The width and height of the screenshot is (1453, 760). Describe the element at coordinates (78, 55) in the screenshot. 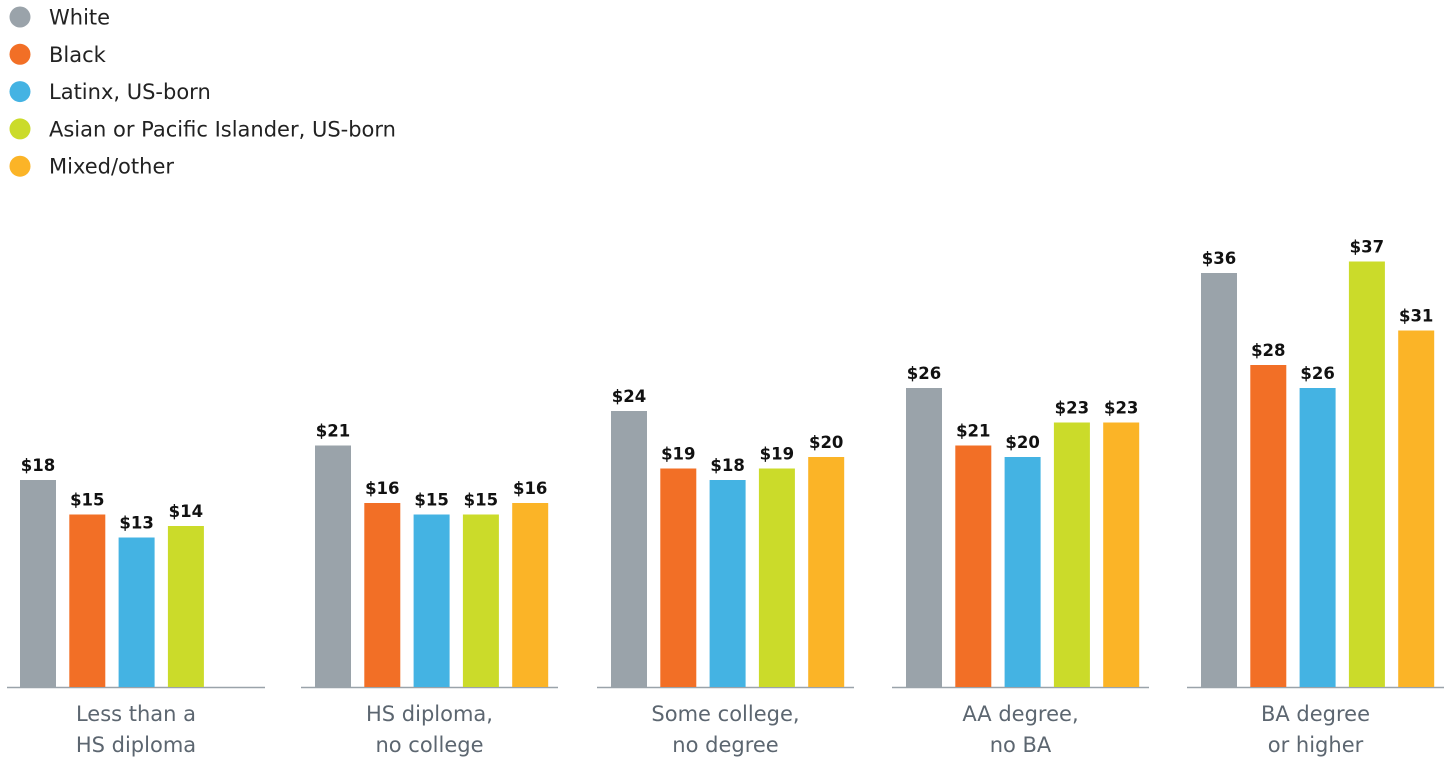

I see `legend-label: Black` at that location.